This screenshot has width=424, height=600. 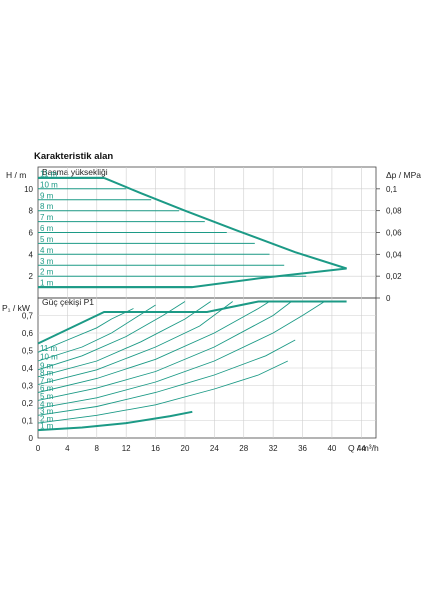 I want to click on x-tick-label: 4, so click(x=67, y=448).